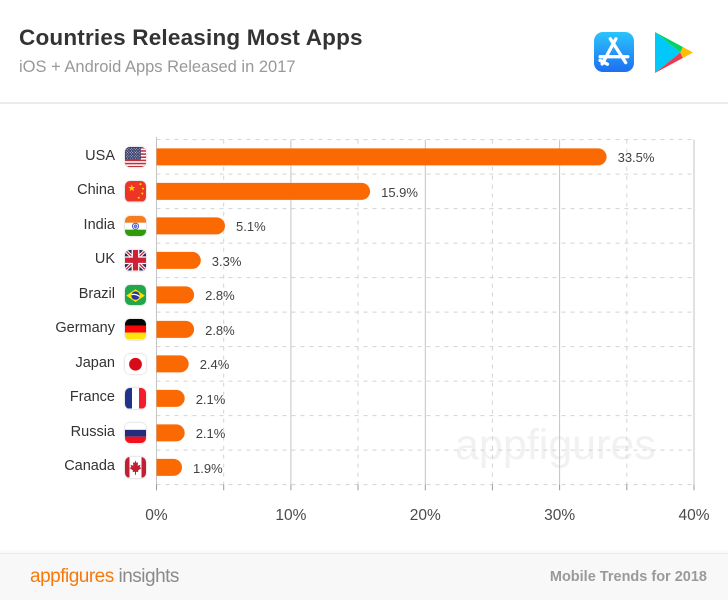 This screenshot has width=728, height=600. Describe the element at coordinates (555, 445) in the screenshot. I see `svg-text: appfigures` at that location.